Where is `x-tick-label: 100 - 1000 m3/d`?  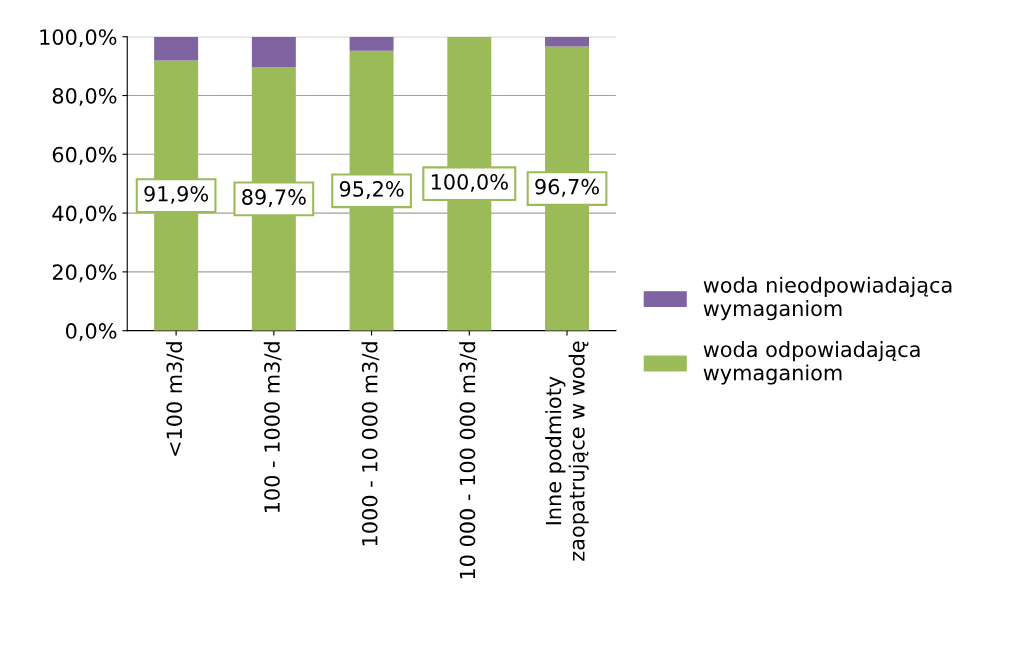 x-tick-label: 100 - 1000 m3/d is located at coordinates (272, 427).